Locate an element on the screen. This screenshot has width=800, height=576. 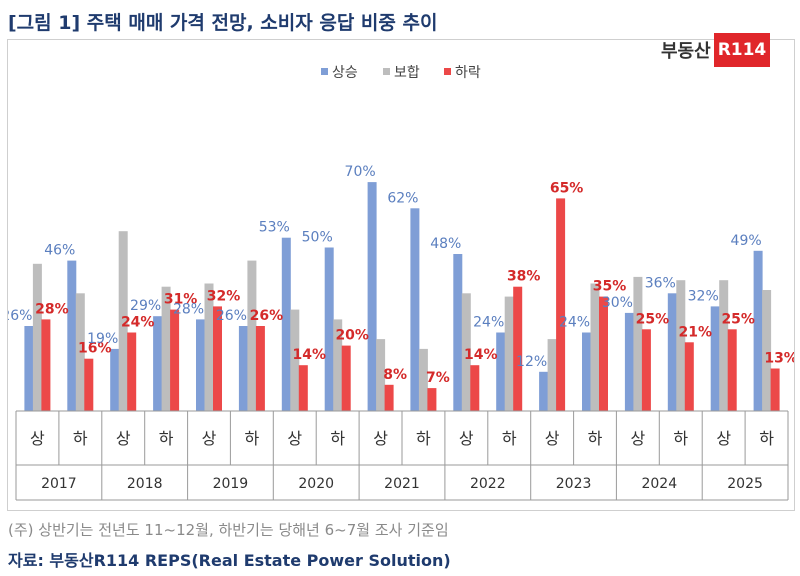
tick-label-half-6: 상 is located at coordinates (294, 438).